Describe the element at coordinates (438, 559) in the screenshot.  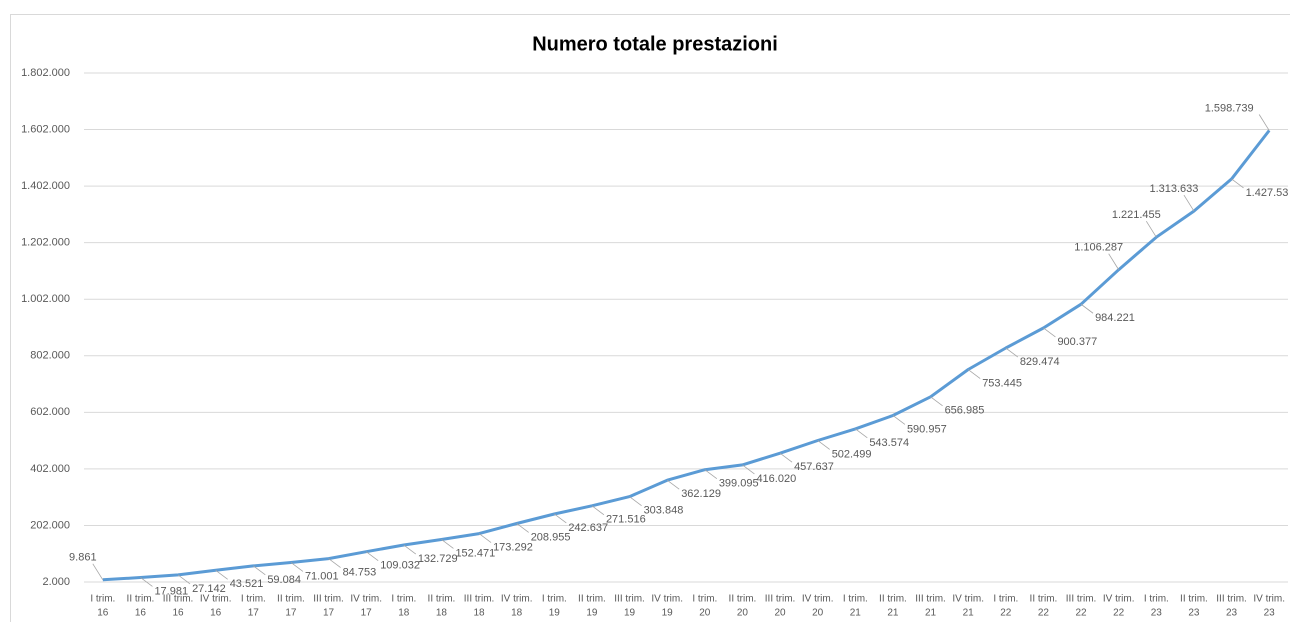
I see `data-label: 132.729` at that location.